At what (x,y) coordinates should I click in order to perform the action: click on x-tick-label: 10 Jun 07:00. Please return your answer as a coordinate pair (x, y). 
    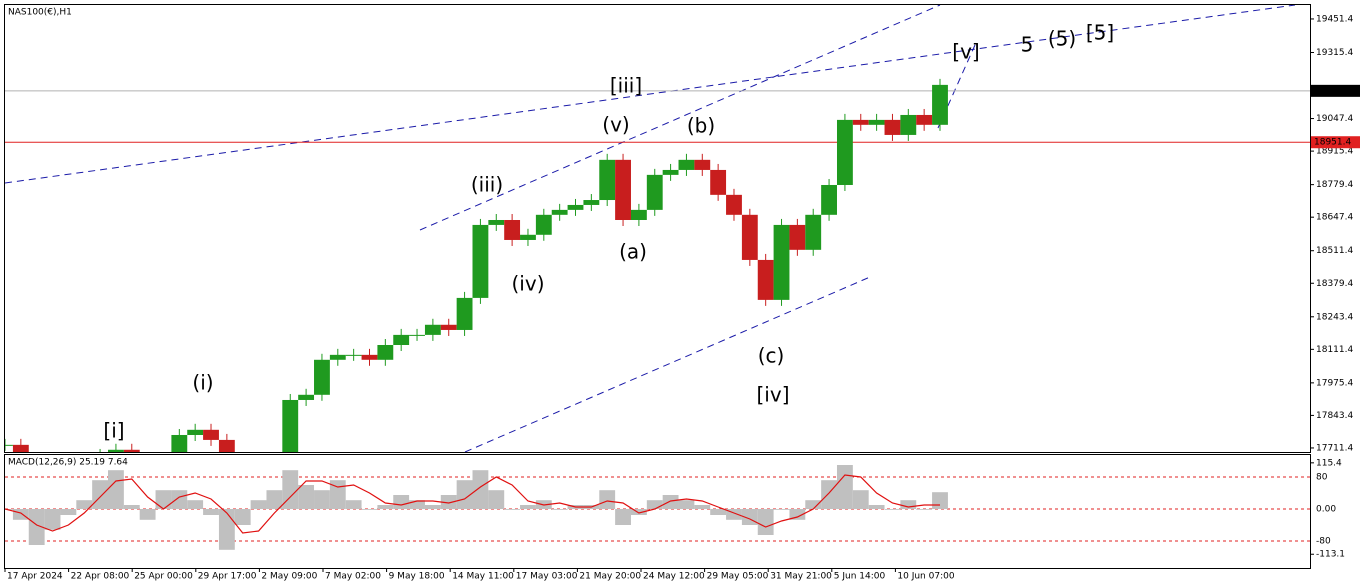
    Looking at the image, I should click on (925, 577).